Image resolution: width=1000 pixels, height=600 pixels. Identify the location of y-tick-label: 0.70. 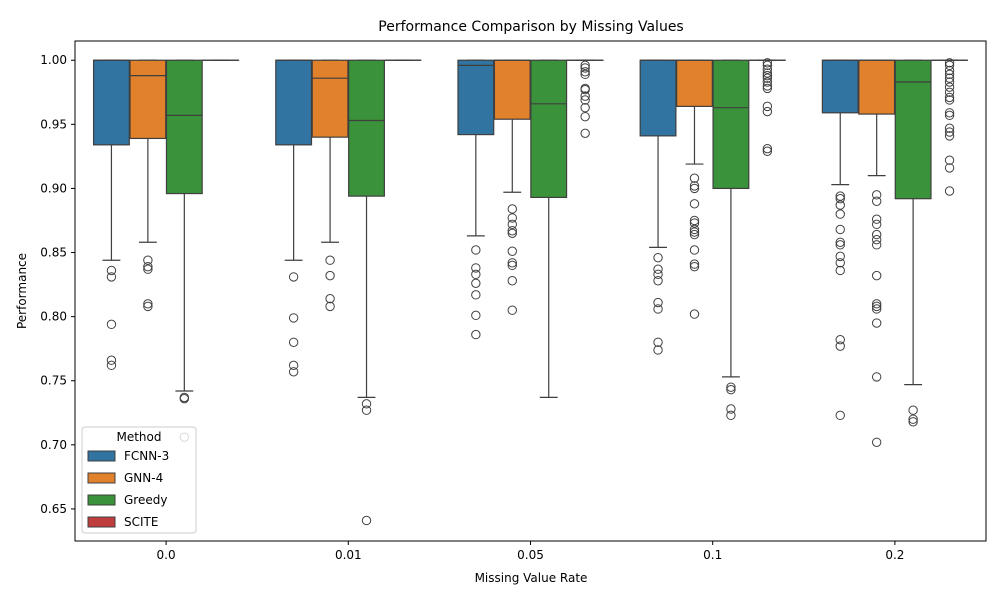
(53, 445).